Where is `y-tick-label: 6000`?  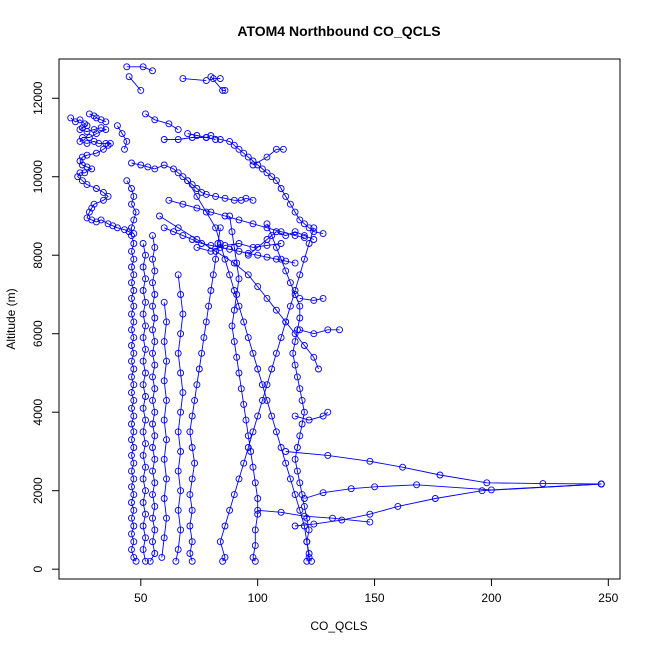
y-tick-label: 6000 is located at coordinates (38, 333).